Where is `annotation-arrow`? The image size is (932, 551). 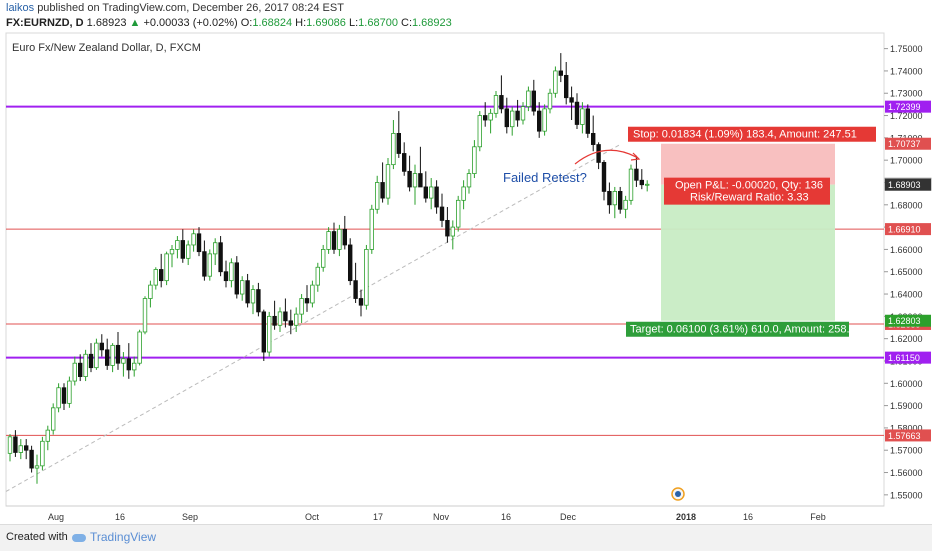 annotation-arrow is located at coordinates (606, 157).